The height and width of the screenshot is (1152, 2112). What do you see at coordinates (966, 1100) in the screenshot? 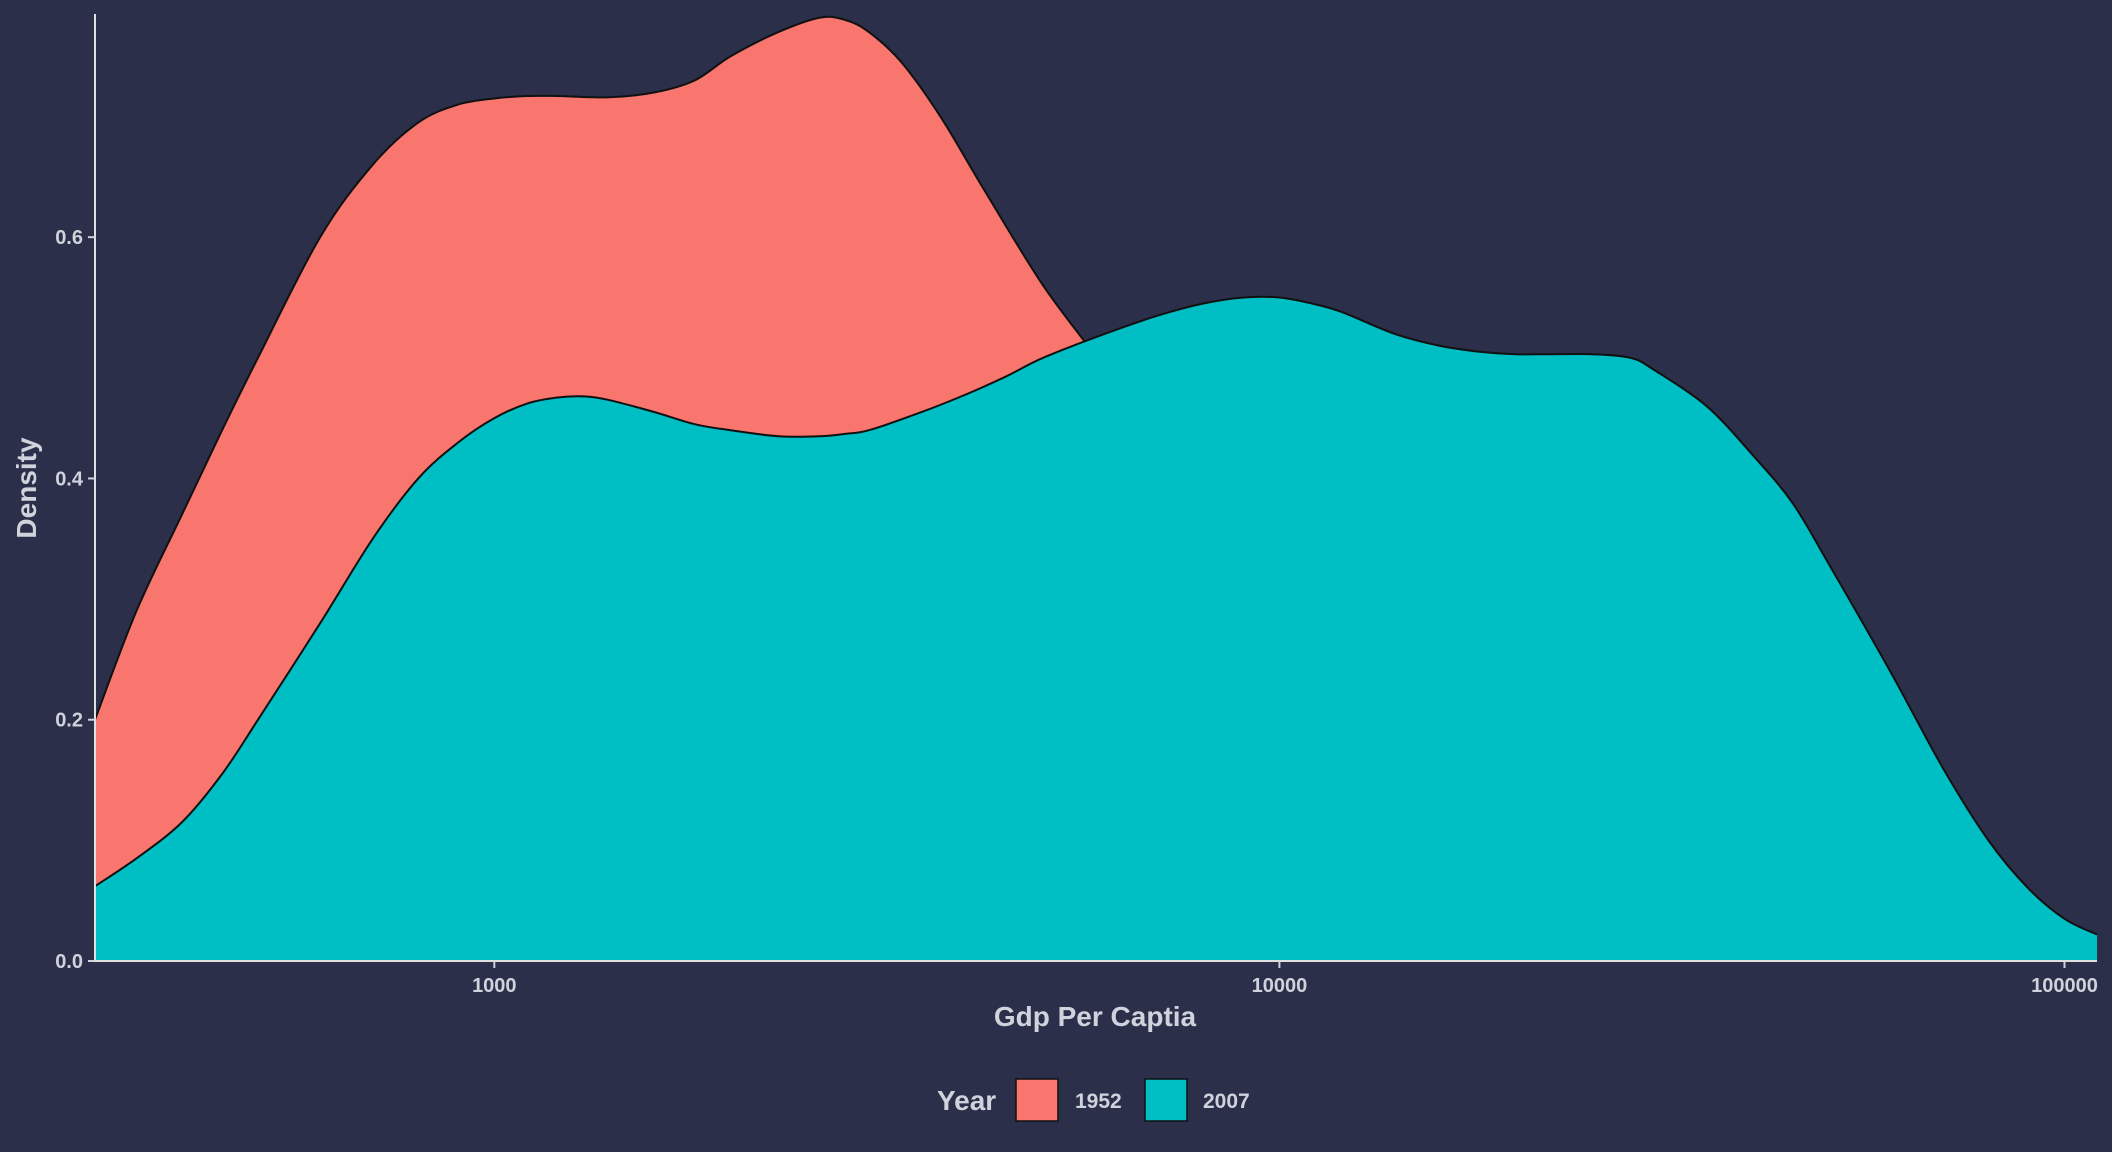
I see `legend-title: Year` at bounding box center [966, 1100].